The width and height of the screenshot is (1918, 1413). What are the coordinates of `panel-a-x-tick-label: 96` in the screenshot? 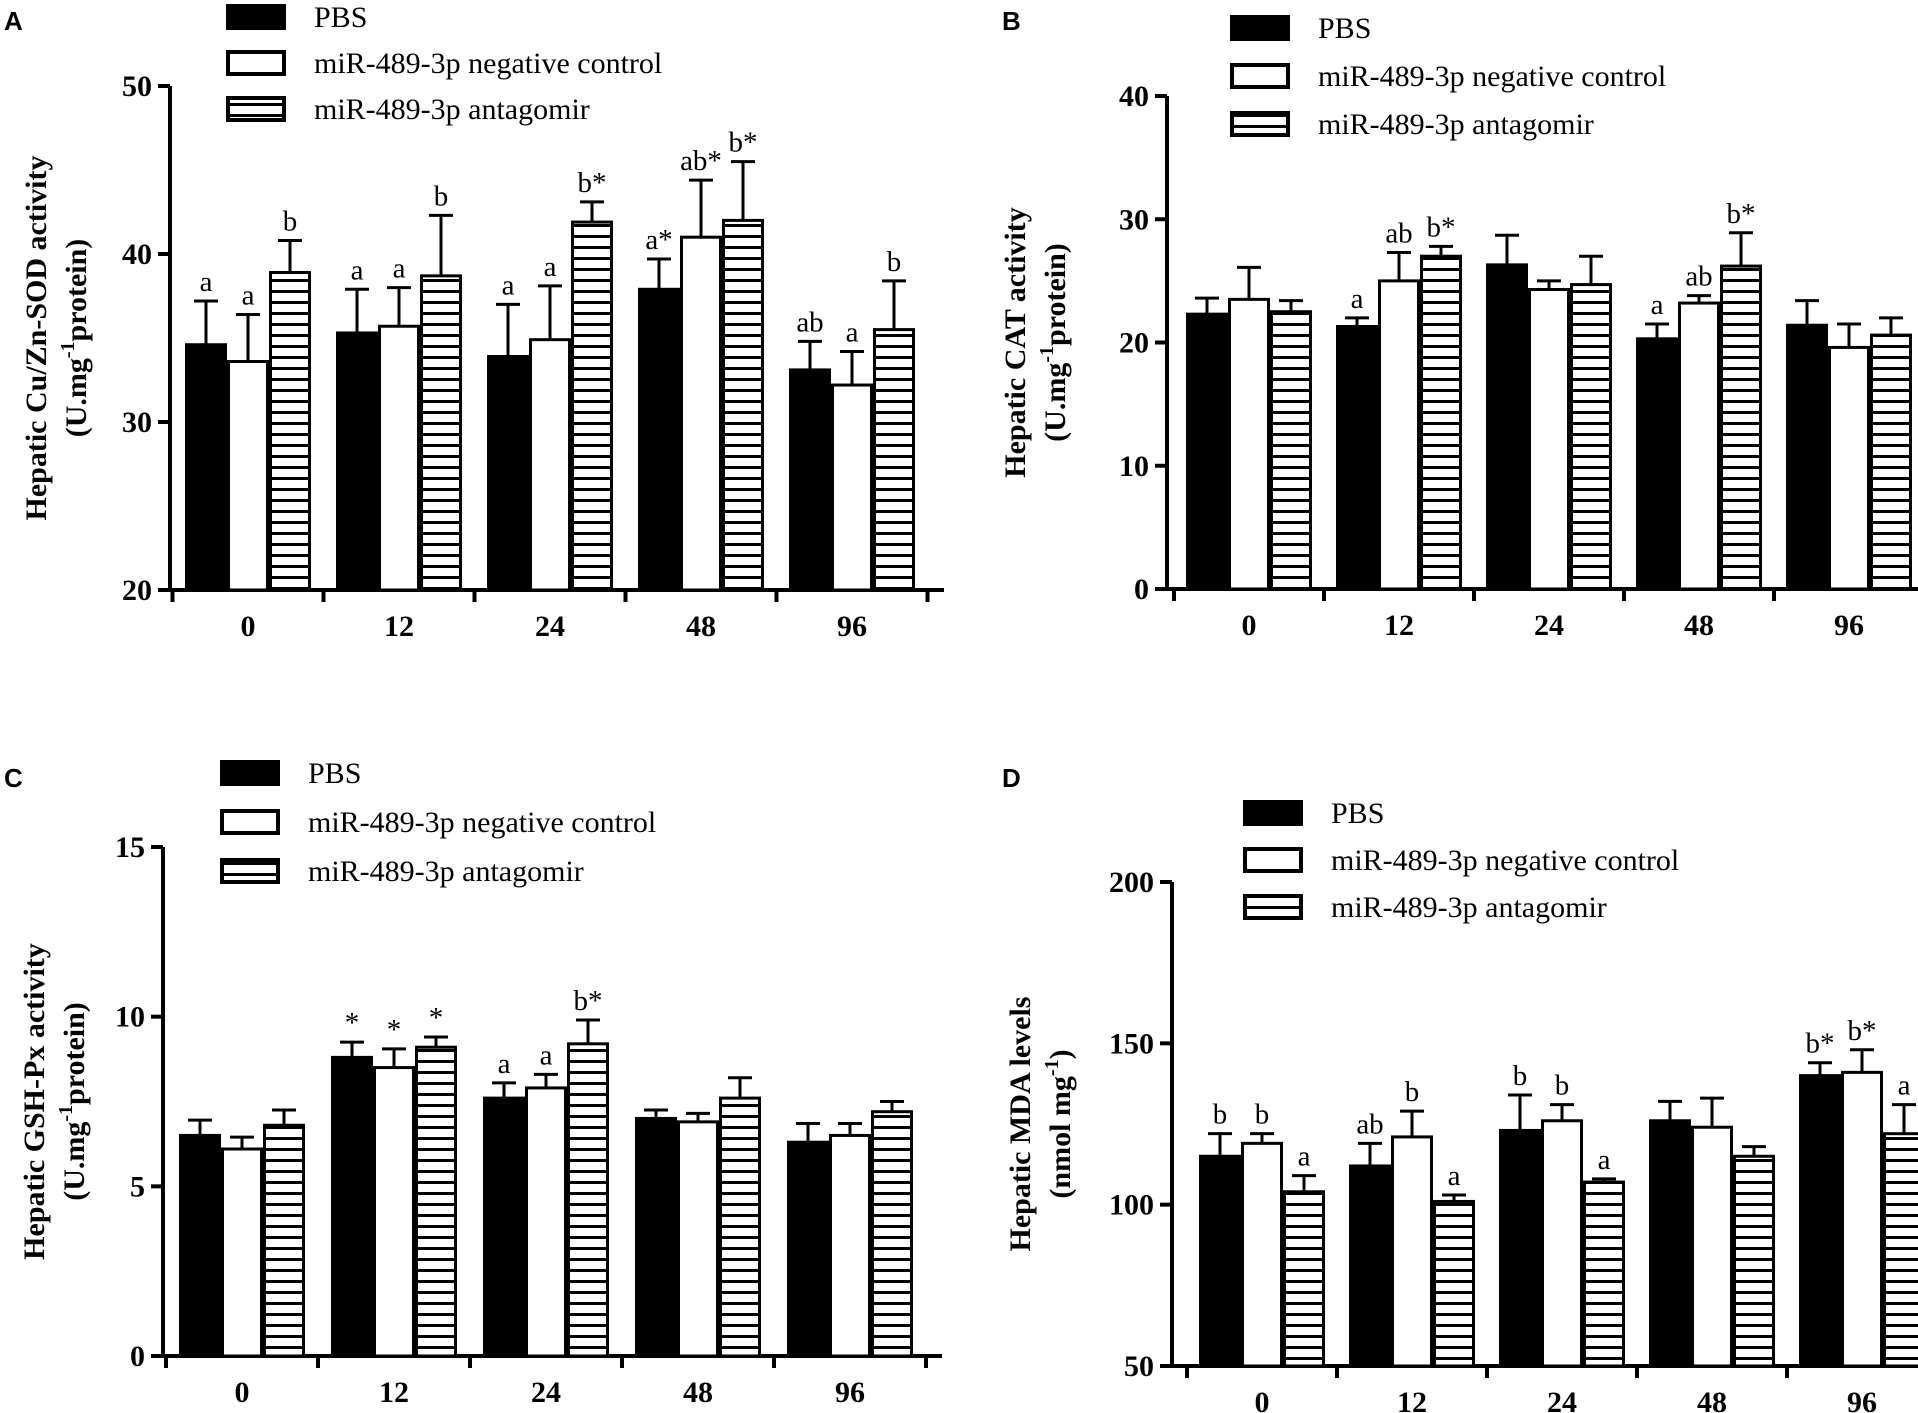 It's located at (852, 626).